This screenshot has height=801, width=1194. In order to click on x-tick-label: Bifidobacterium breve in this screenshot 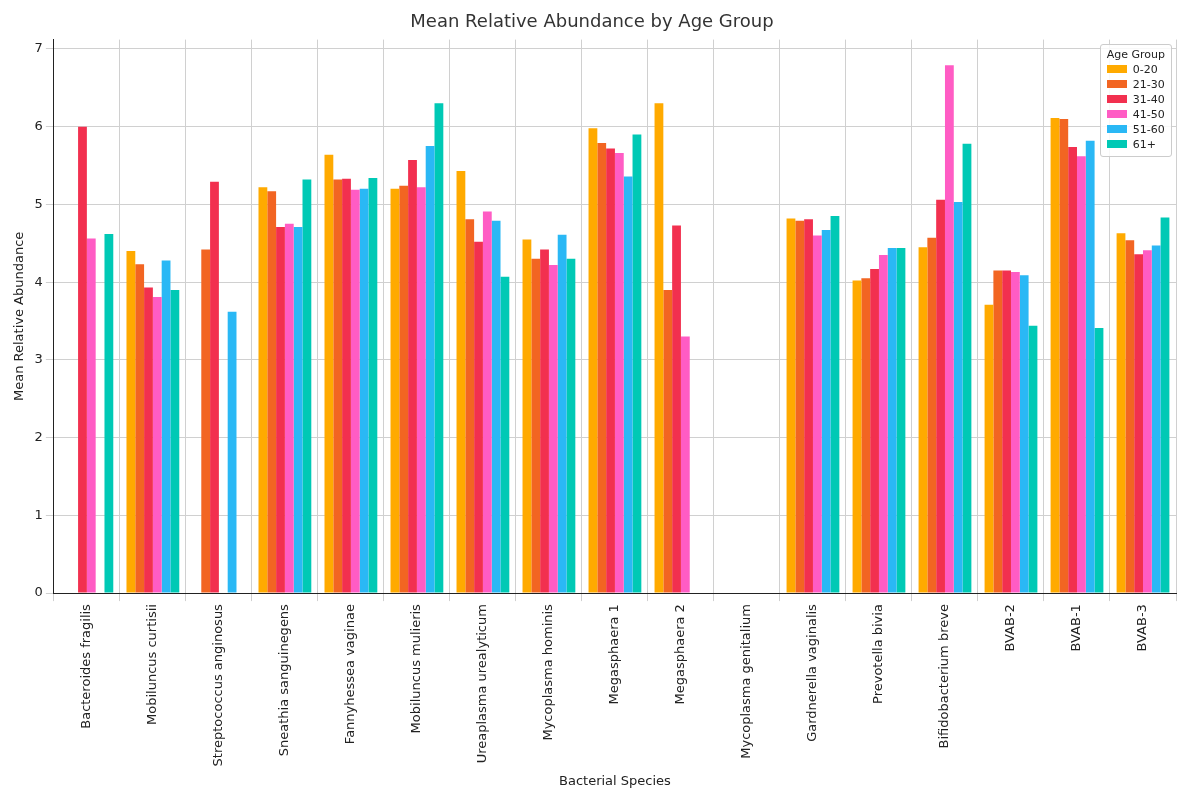, I will do `click(944, 676)`.